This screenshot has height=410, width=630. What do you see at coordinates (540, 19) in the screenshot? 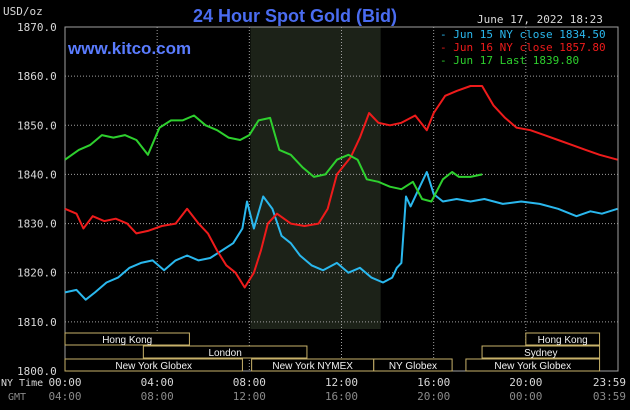
I see `chart-timestamp: June 17, 2022 18:23` at bounding box center [540, 19].